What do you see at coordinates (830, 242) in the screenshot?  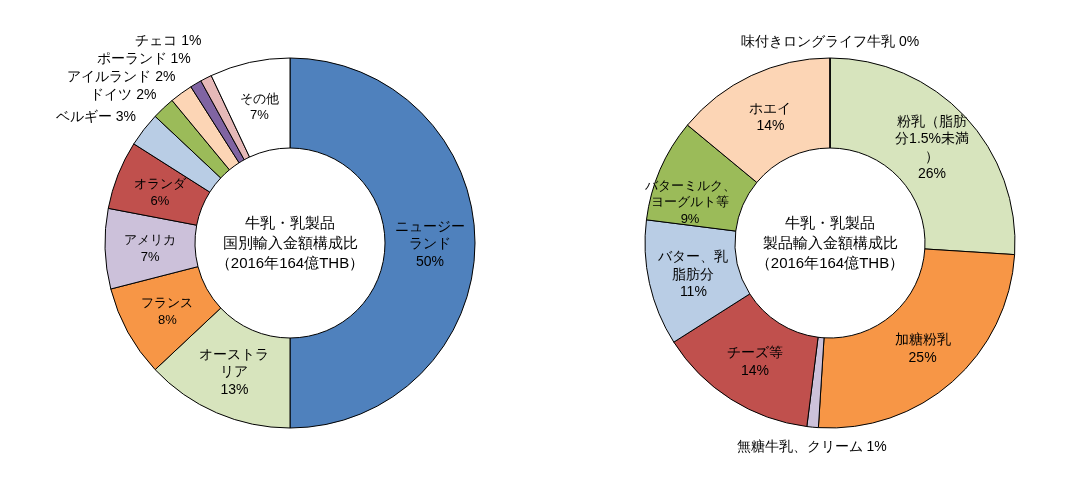 I see `text: 製品輸入金額構成比` at bounding box center [830, 242].